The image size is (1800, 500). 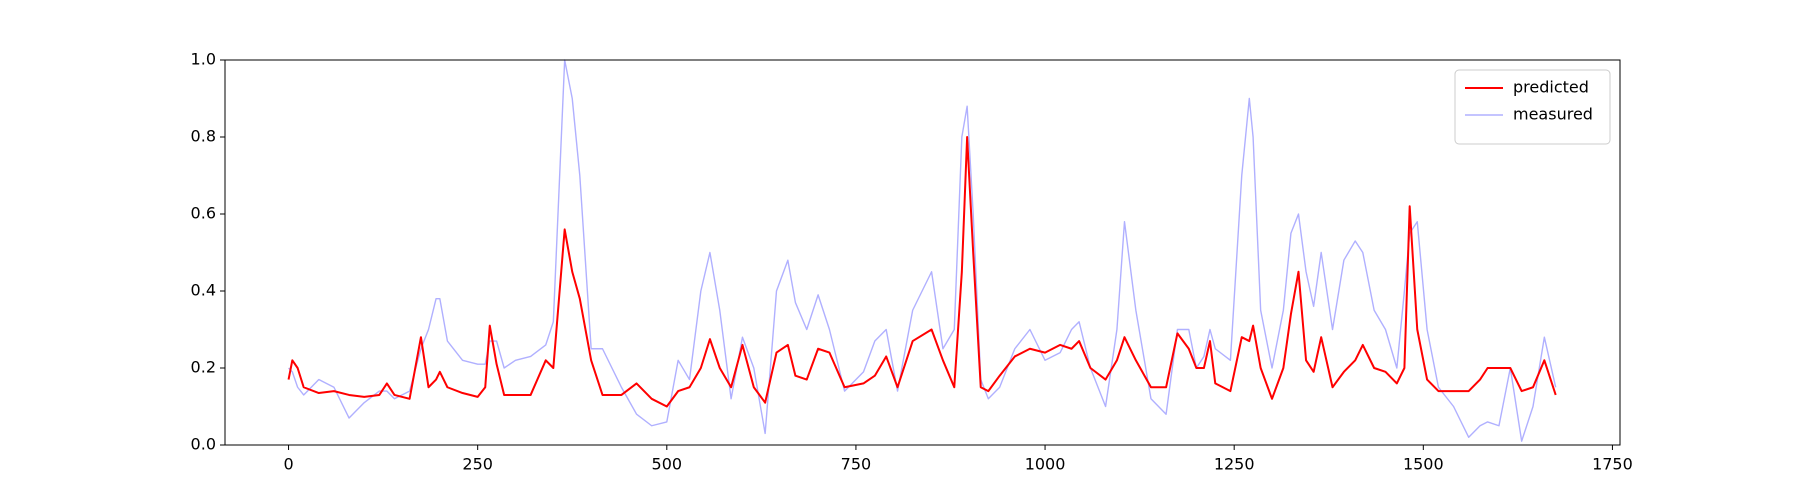 What do you see at coordinates (203, 290) in the screenshot?
I see `y-tick-label: 0.4` at bounding box center [203, 290].